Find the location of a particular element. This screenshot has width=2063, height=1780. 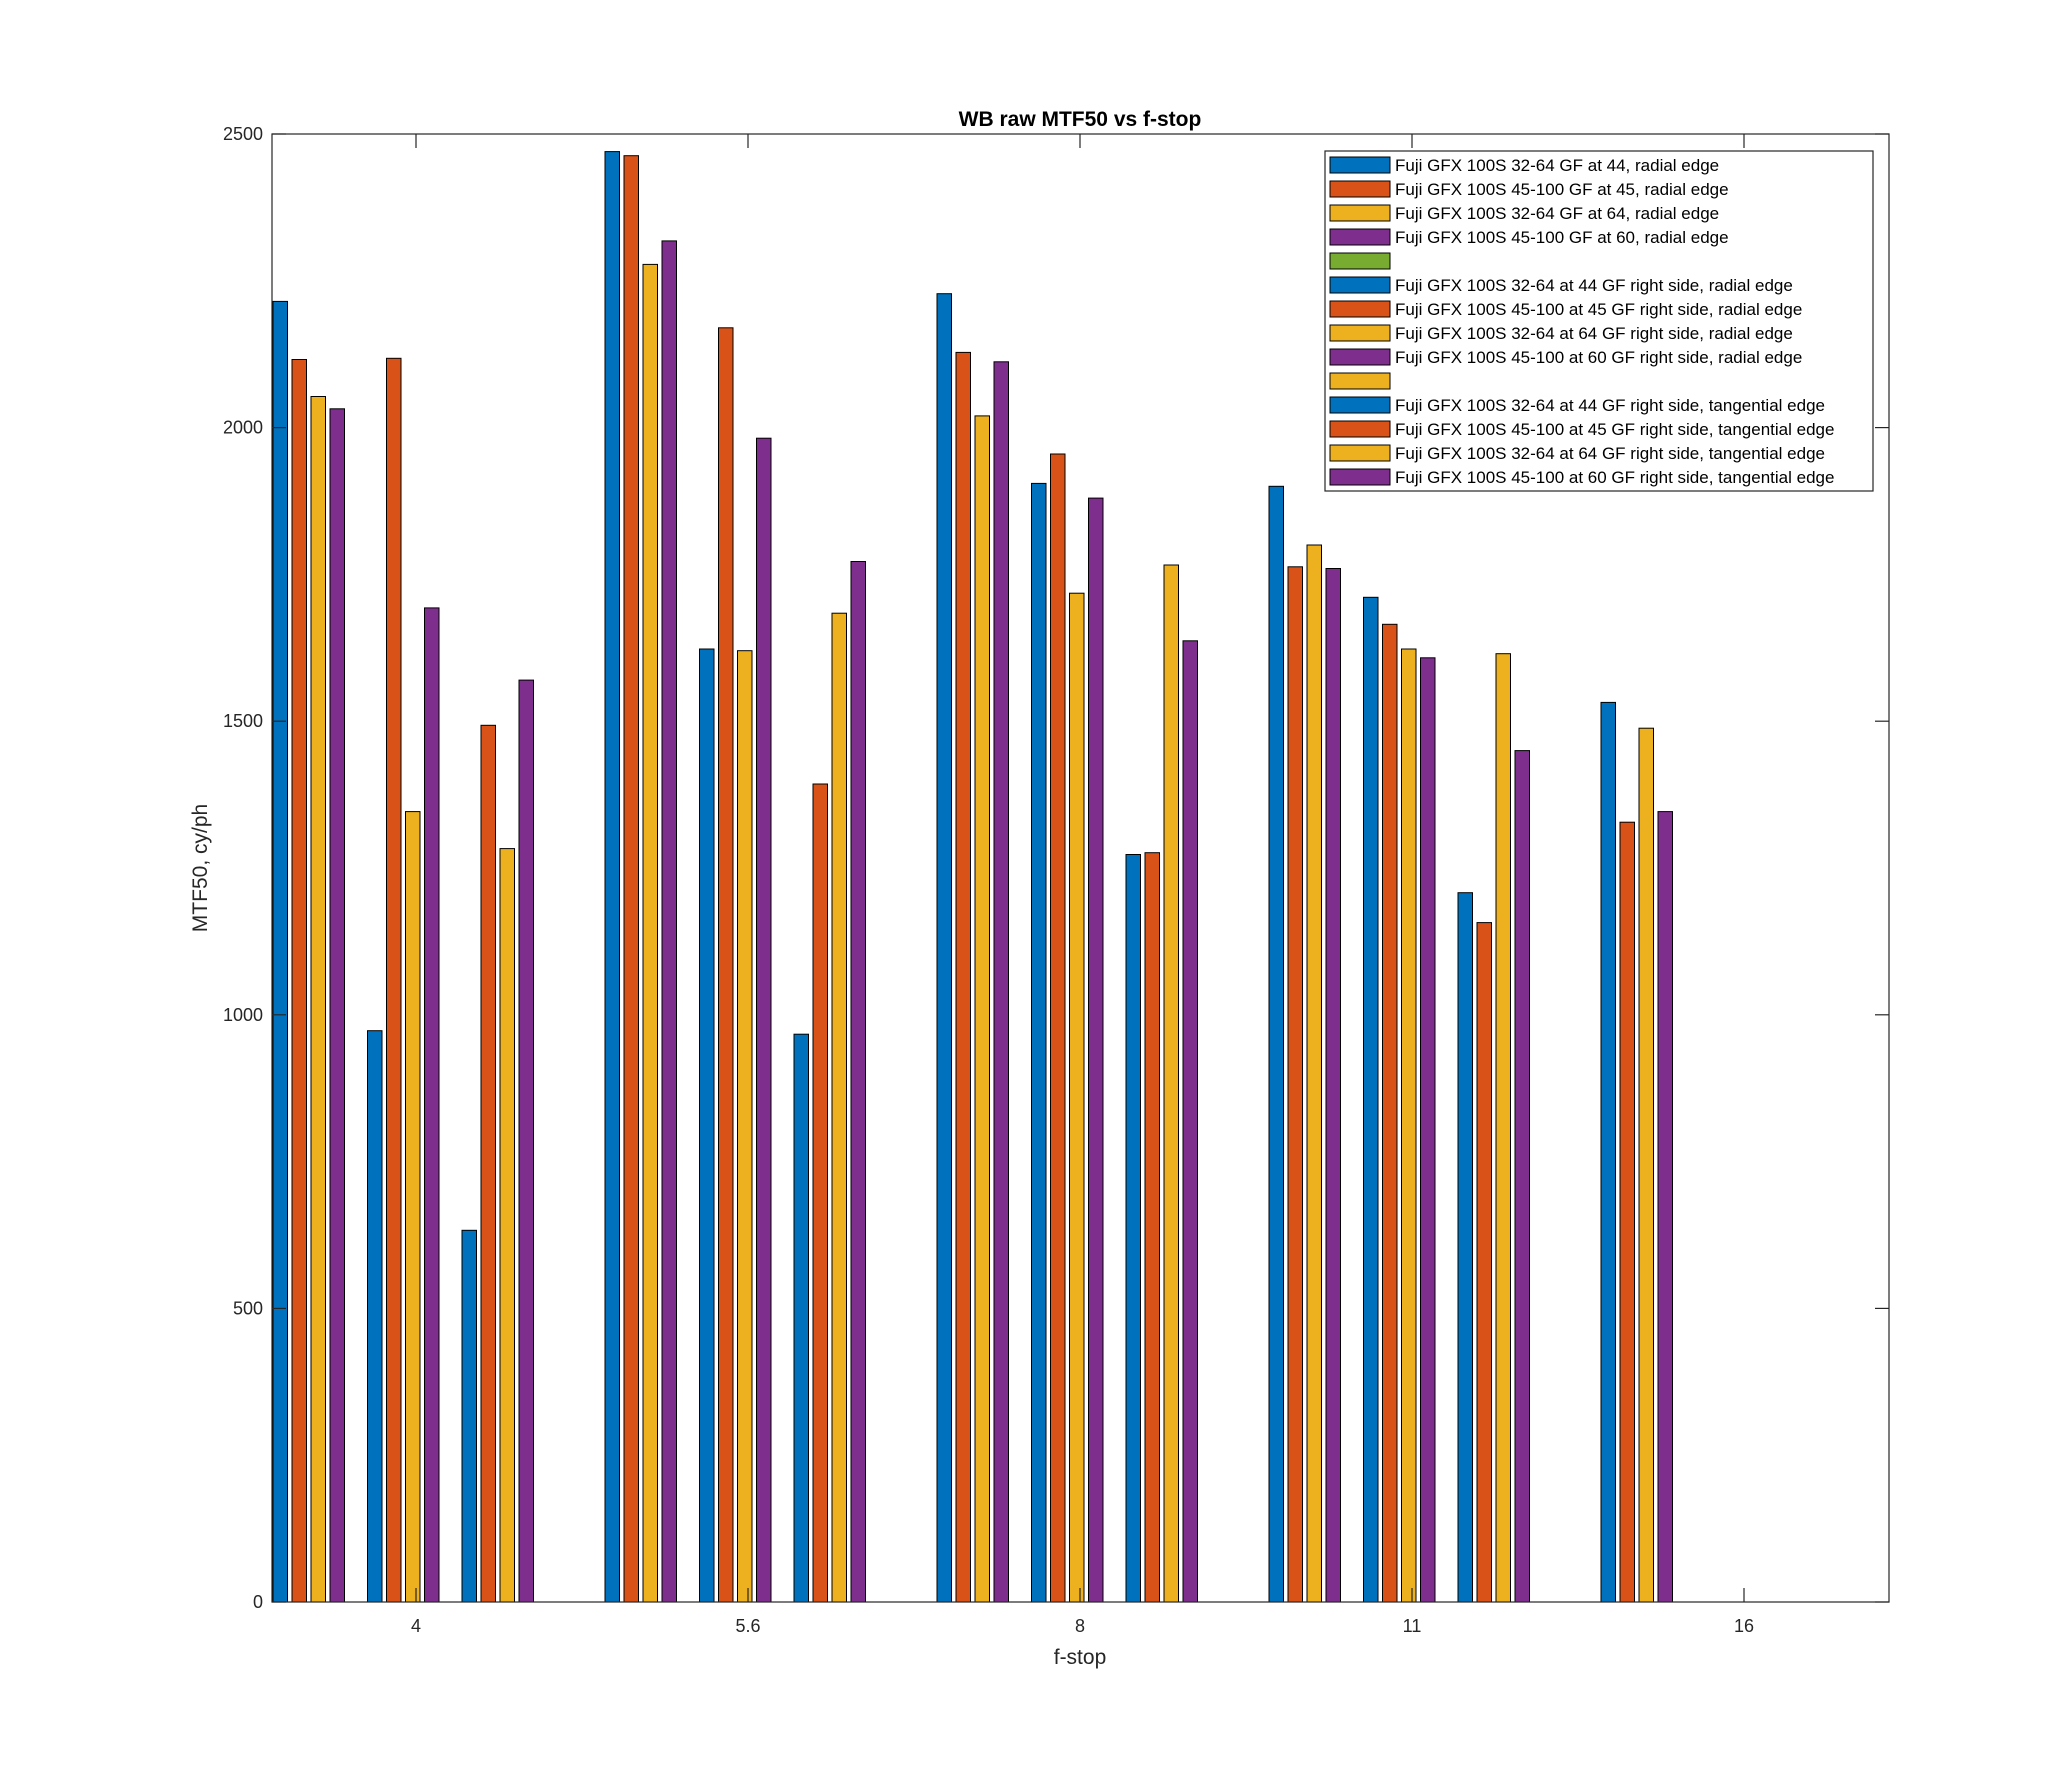

y-tick-label: 2500 is located at coordinates (243, 134).